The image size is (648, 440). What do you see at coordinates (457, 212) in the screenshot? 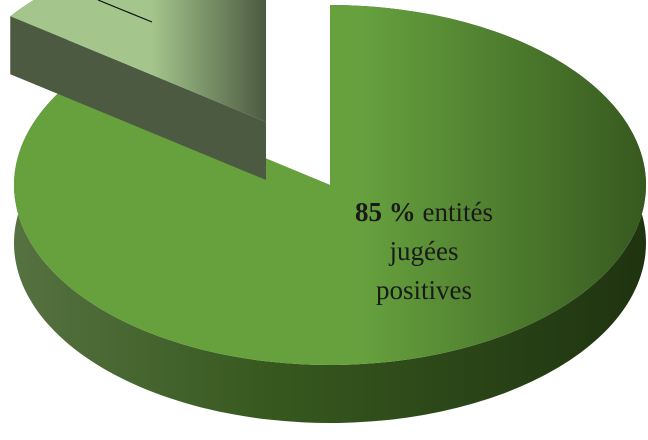
I see `slice-text-line-1: entités` at bounding box center [457, 212].